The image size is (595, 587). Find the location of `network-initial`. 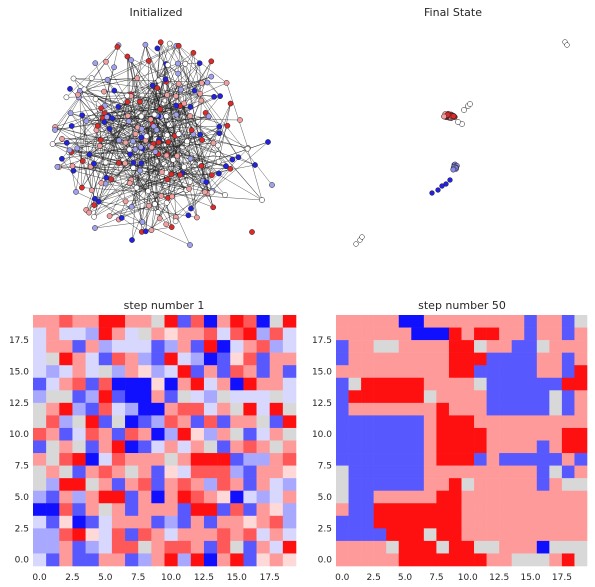

network-initial is located at coordinates (162, 143).